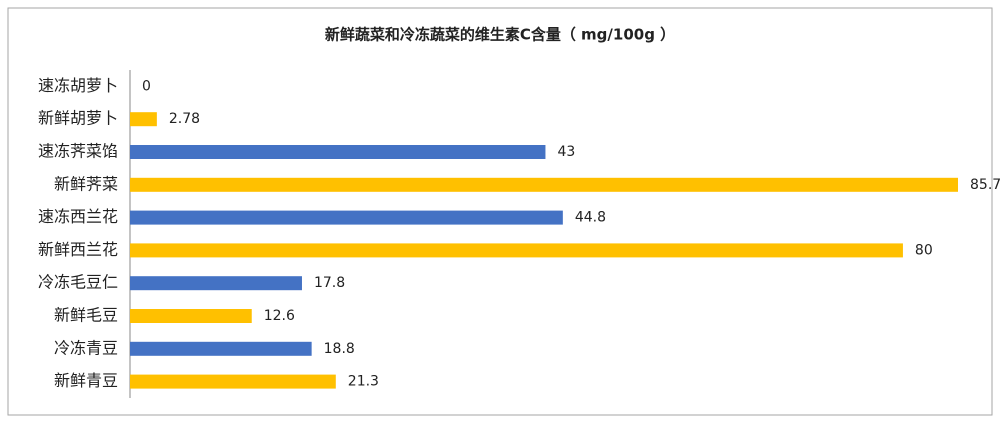  Describe the element at coordinates (78, 282) in the screenshot. I see `y-tick-label: 冷冻毛豆仁` at that location.